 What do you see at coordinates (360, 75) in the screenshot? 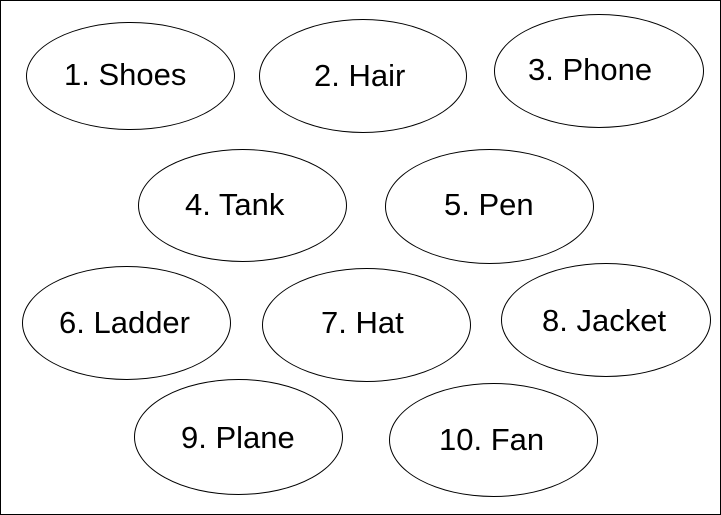
I see `item-label-2: 2. Hair` at bounding box center [360, 75].